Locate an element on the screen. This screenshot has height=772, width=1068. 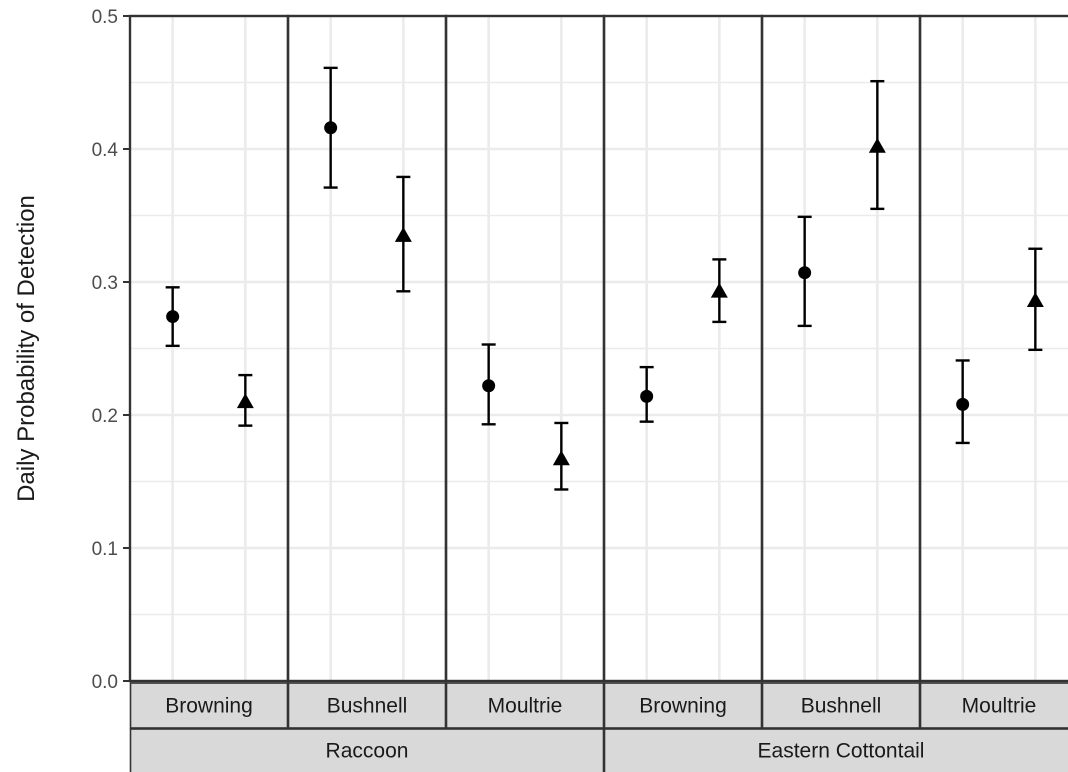
panel-border is located at coordinates (993, 348).